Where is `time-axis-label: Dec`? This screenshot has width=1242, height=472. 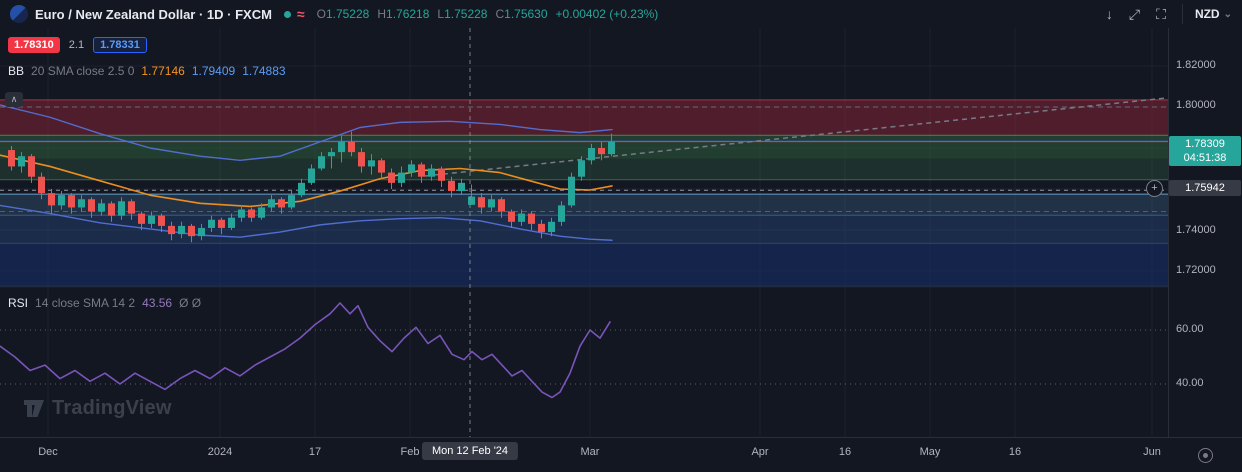 time-axis-label: Dec is located at coordinates (48, 452).